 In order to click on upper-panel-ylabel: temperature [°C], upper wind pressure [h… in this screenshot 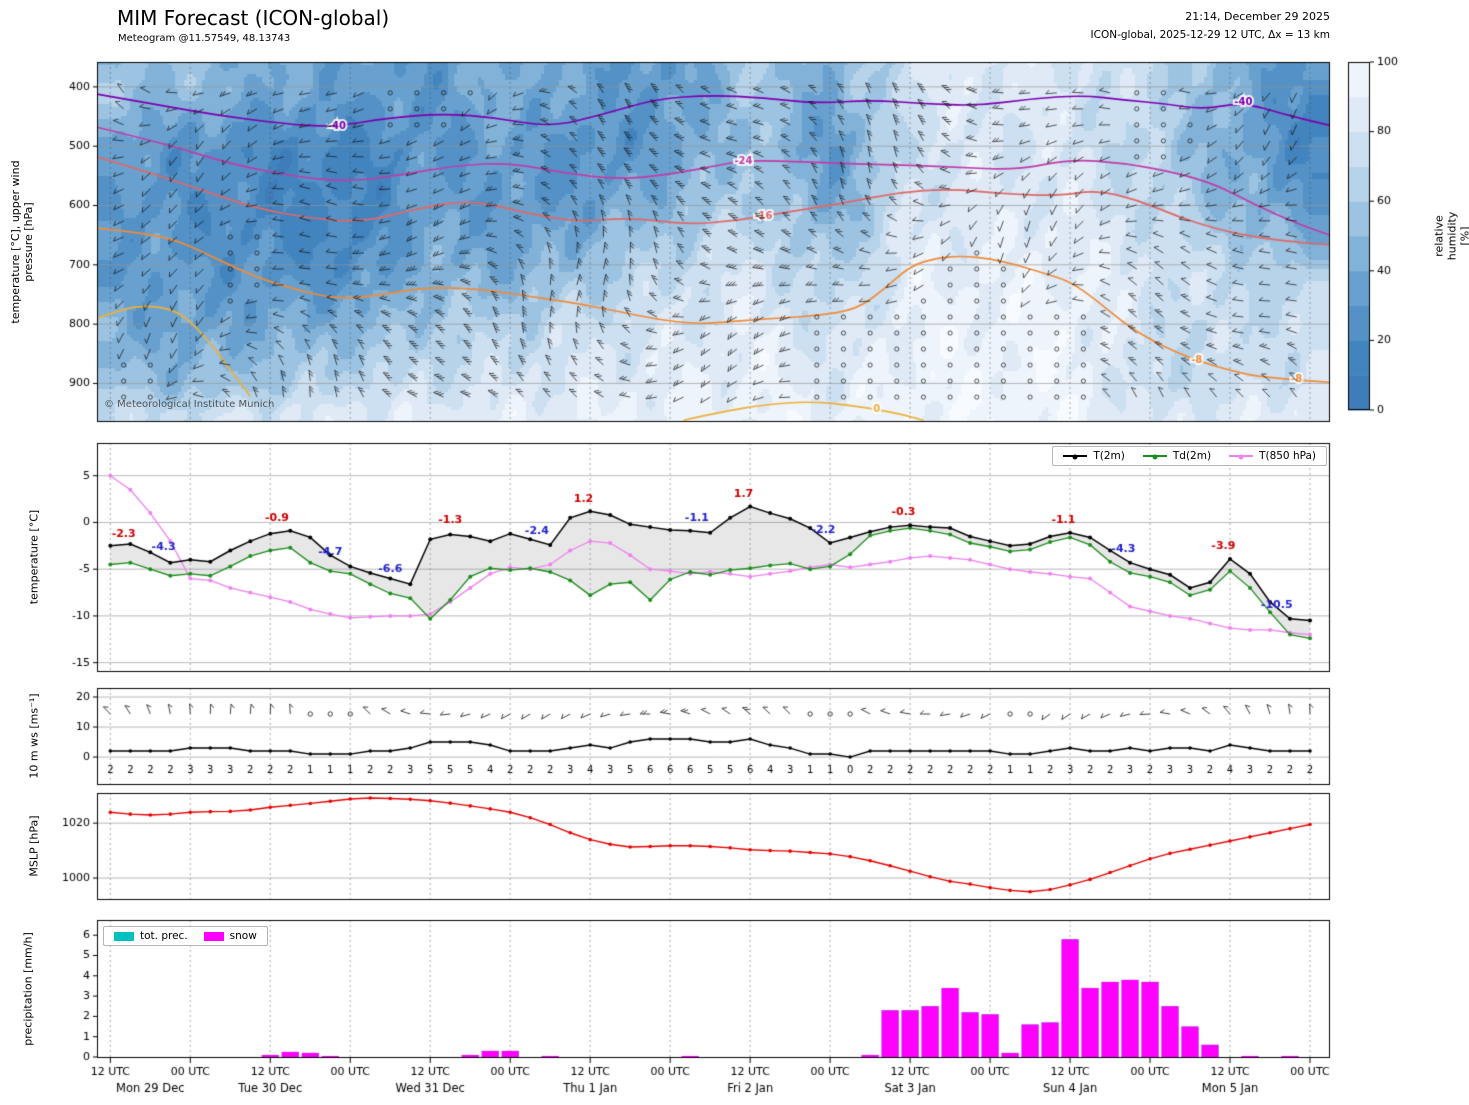, I will do `click(22, 242)`.